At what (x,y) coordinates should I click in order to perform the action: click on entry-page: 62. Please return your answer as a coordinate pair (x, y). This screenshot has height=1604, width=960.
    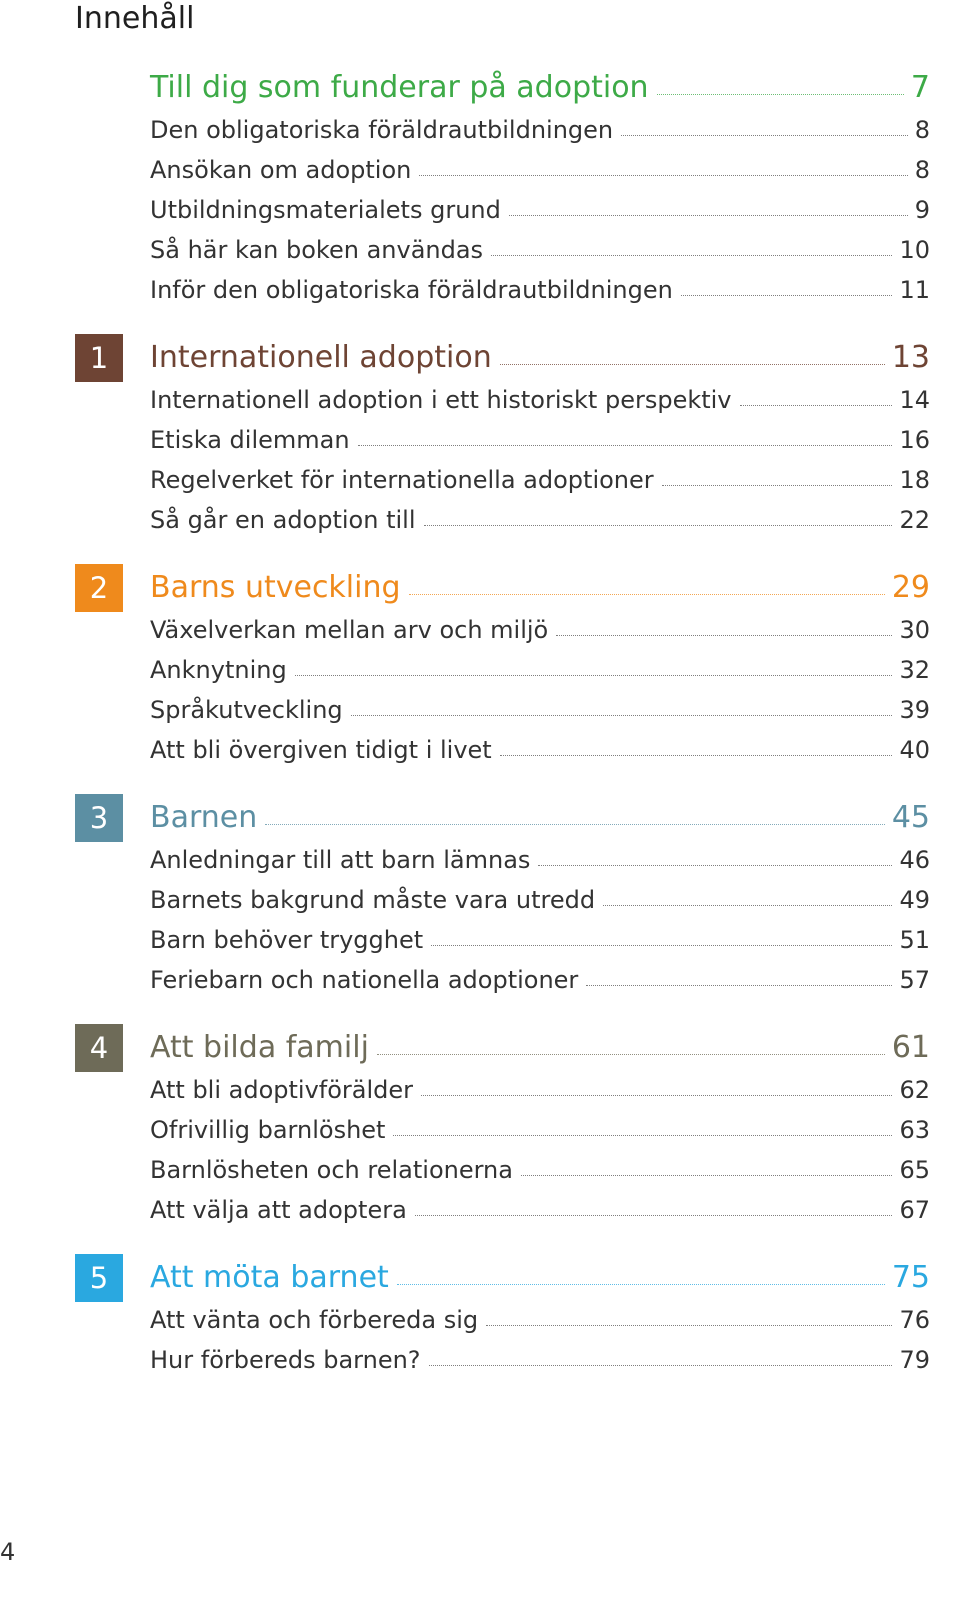
    Looking at the image, I should click on (914, 1090).